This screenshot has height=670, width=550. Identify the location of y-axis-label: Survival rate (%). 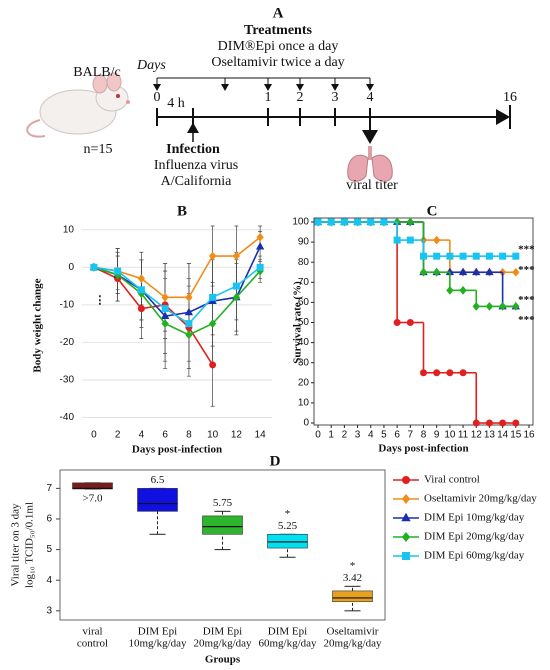
(298, 322).